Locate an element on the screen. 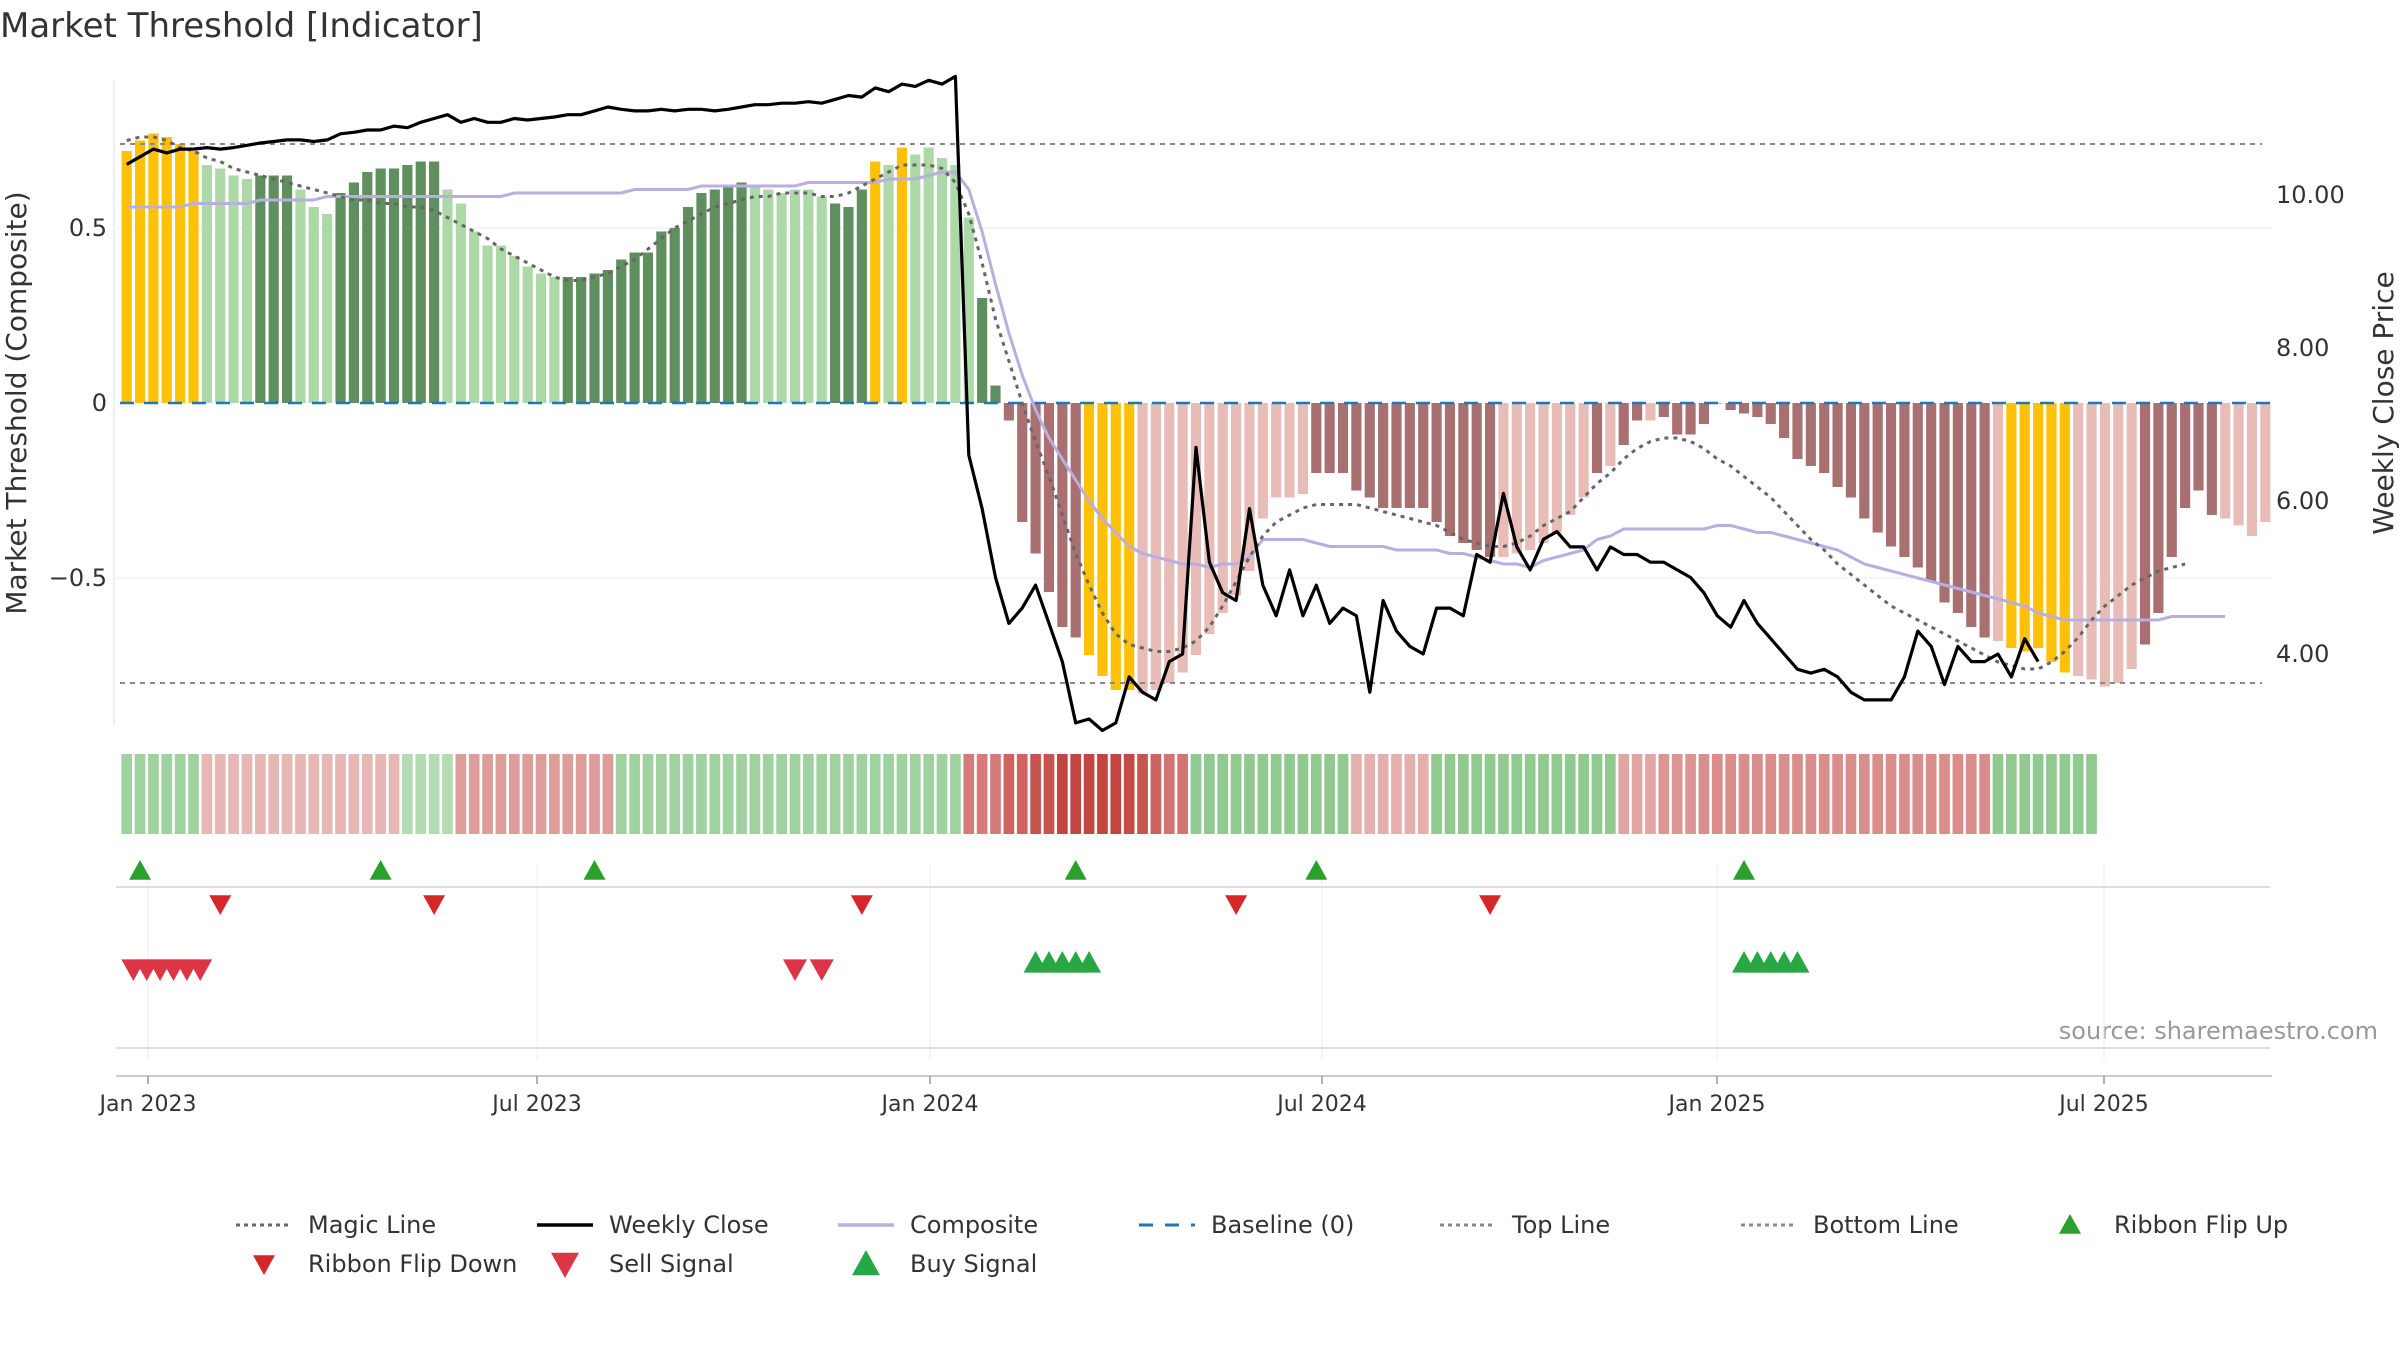  legend-label: Sell Signal is located at coordinates (671, 1264).